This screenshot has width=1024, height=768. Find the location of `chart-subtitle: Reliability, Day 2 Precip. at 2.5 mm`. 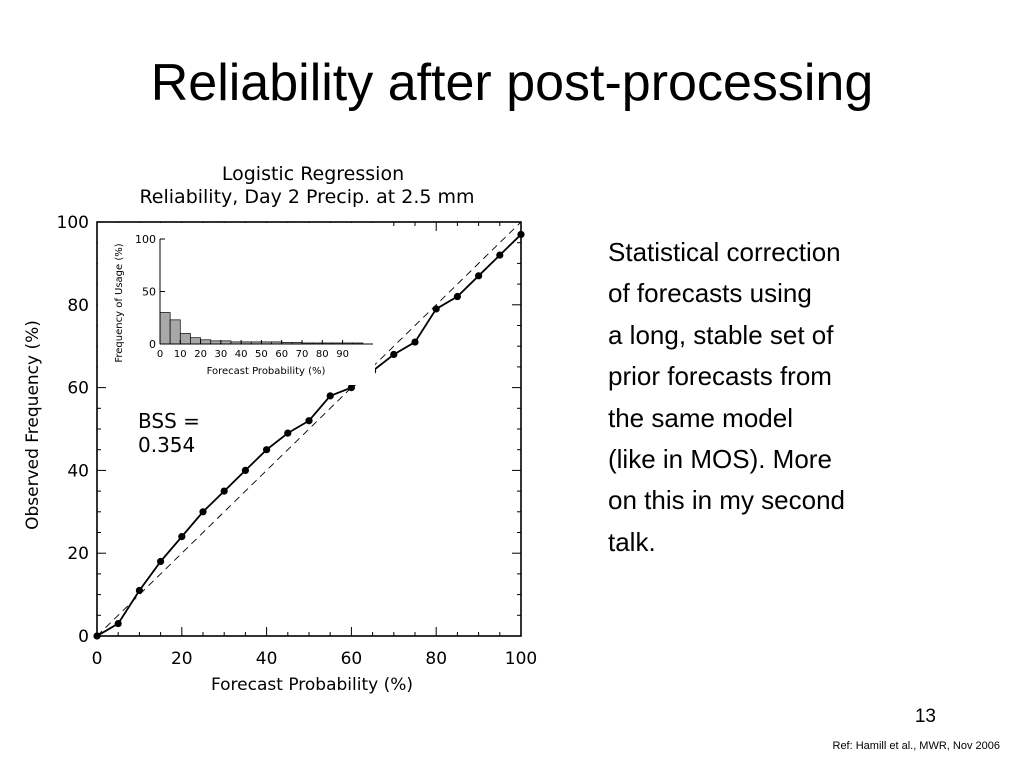

chart-subtitle: Reliability, Day 2 Precip. at 2.5 mm is located at coordinates (306, 197).